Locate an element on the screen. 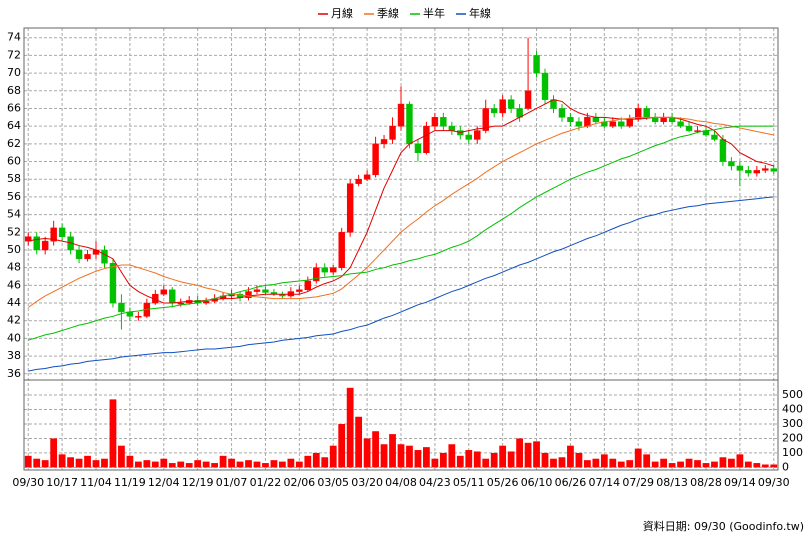 The width and height of the screenshot is (808, 540). y2-tick-label: 200 is located at coordinates (792, 437).